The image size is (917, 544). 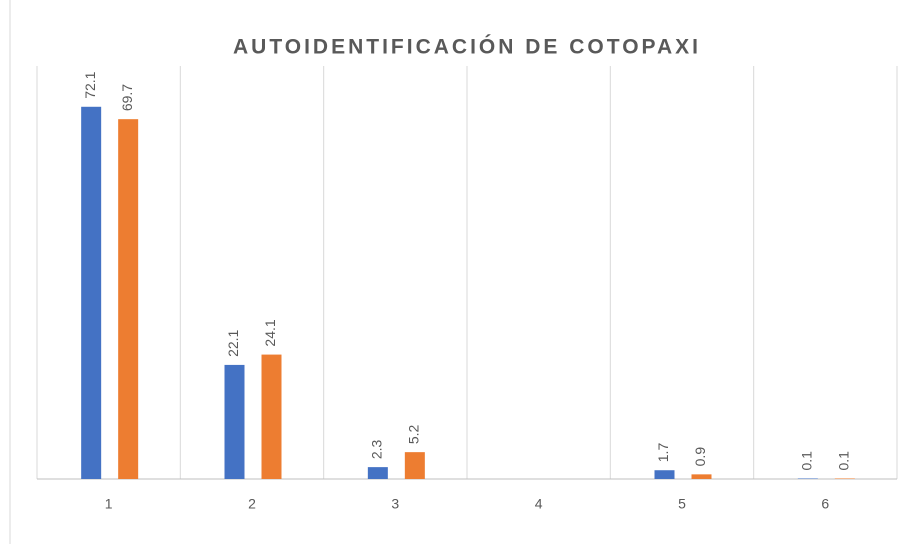 I want to click on value-label: 69.7, so click(x=127, y=97).